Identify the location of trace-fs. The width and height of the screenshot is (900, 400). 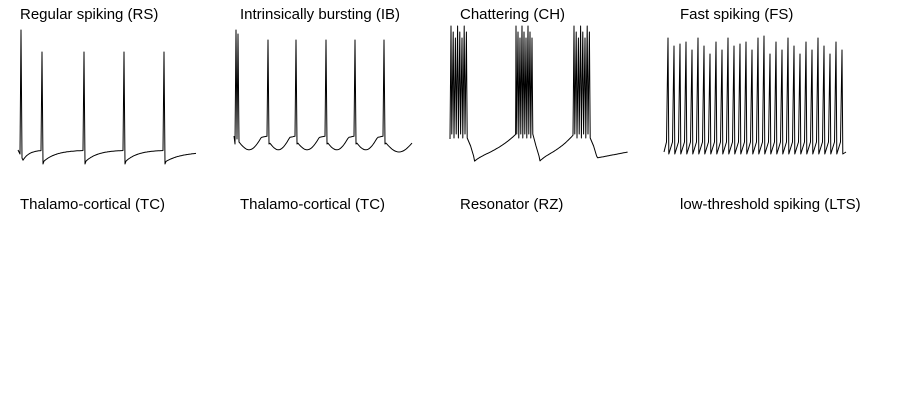
(755, 95).